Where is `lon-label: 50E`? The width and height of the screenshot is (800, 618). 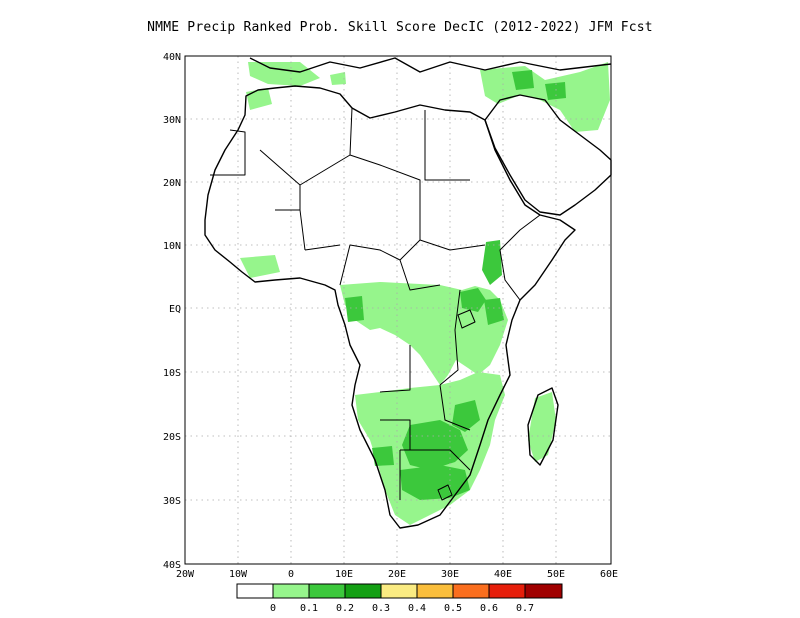 lon-label: 50E is located at coordinates (556, 574).